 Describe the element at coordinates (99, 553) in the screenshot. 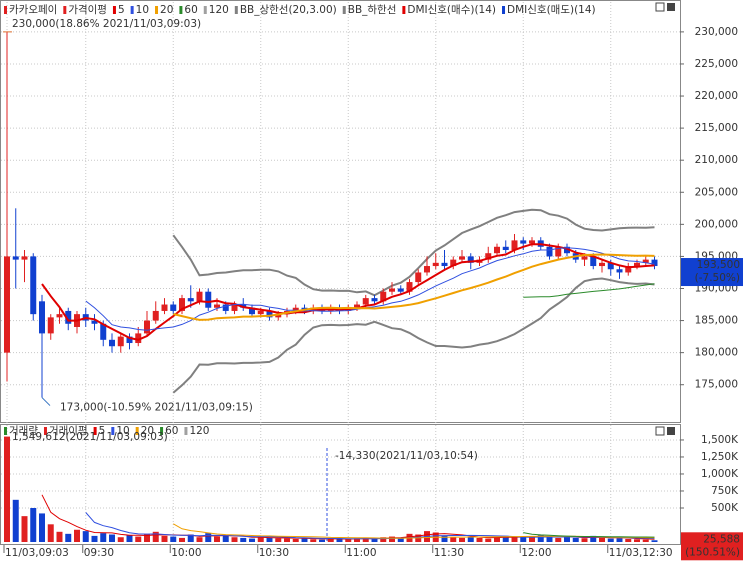

I see `x-tick-label: 09:30` at that location.